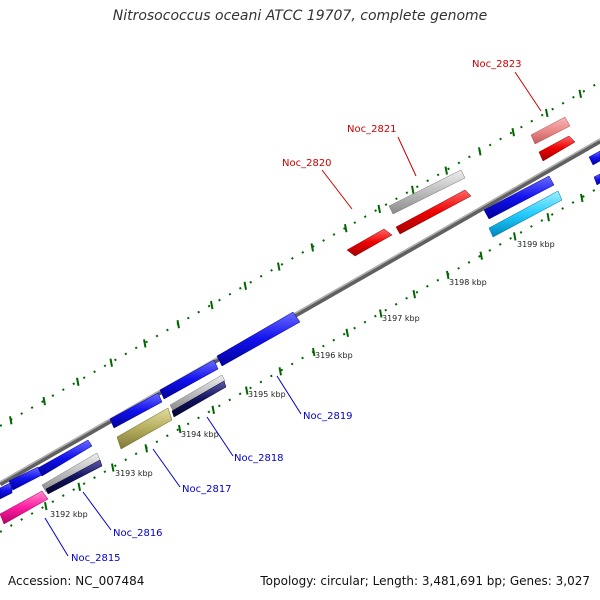 The width and height of the screenshot is (600, 600). Describe the element at coordinates (596, 179) in the screenshot. I see `gene-edge-reverse` at that location.